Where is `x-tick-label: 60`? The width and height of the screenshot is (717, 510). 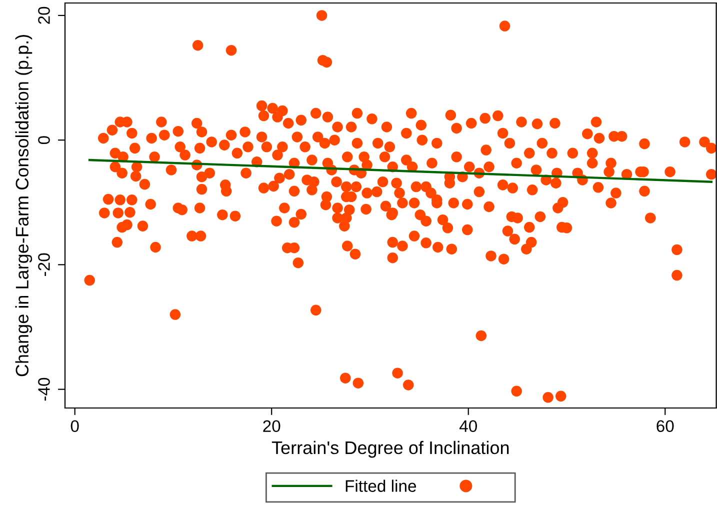
x-tick-label: 60 is located at coordinates (665, 426).